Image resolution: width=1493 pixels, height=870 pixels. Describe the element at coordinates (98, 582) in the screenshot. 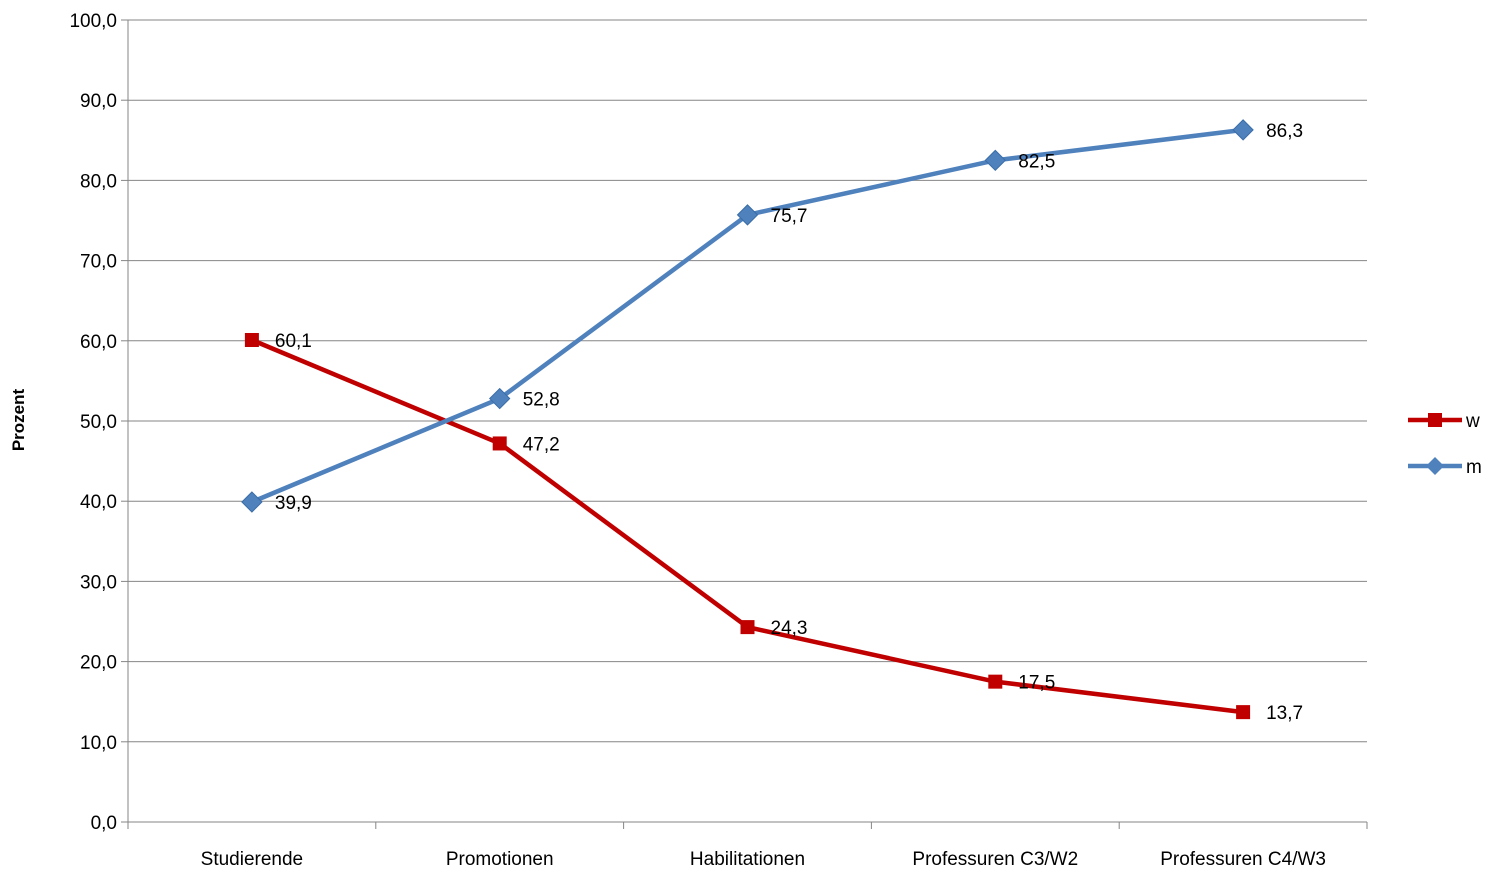

I see `y-tick-label: 30,0` at that location.